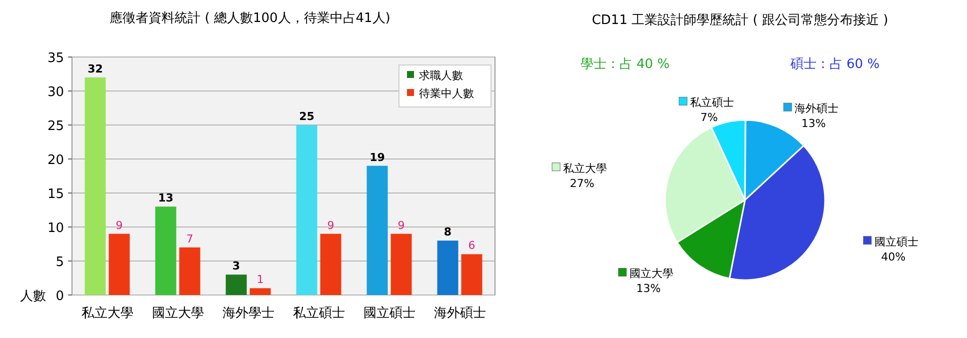  What do you see at coordinates (55, 194) in the screenshot?
I see `y-tick-label: 15` at bounding box center [55, 194].